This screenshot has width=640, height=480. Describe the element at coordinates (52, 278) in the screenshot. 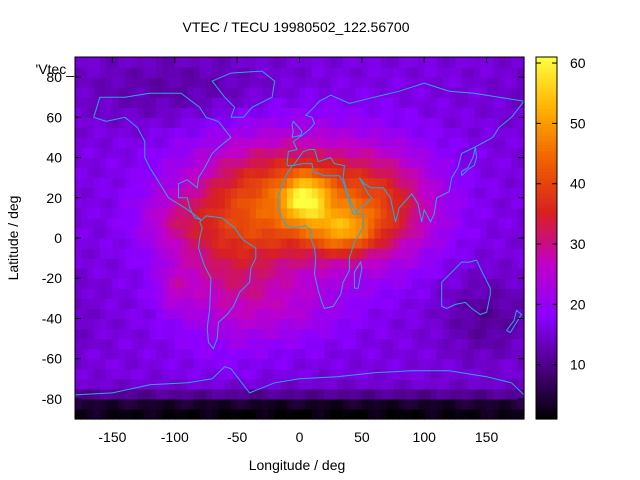

I see `y-tick-label: -20` at that location.